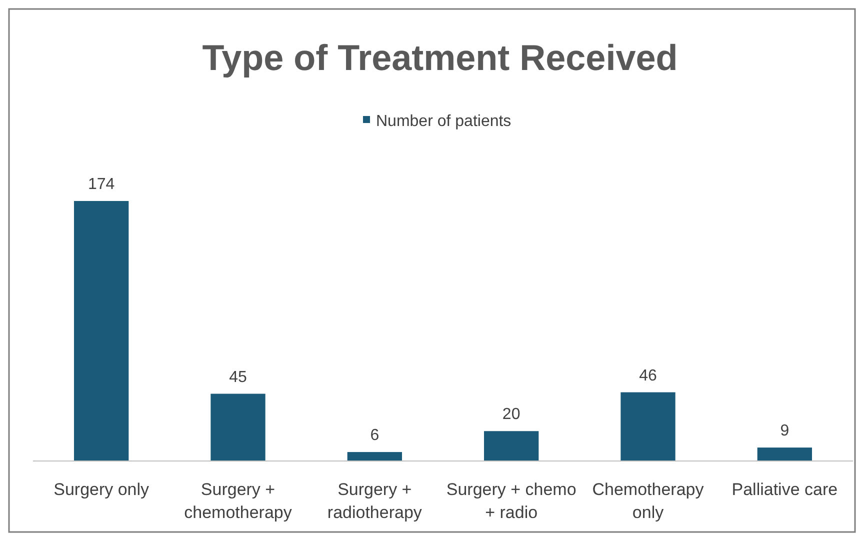  Describe the element at coordinates (785, 489) in the screenshot. I see `x-tick-label: Palliative care` at that location.